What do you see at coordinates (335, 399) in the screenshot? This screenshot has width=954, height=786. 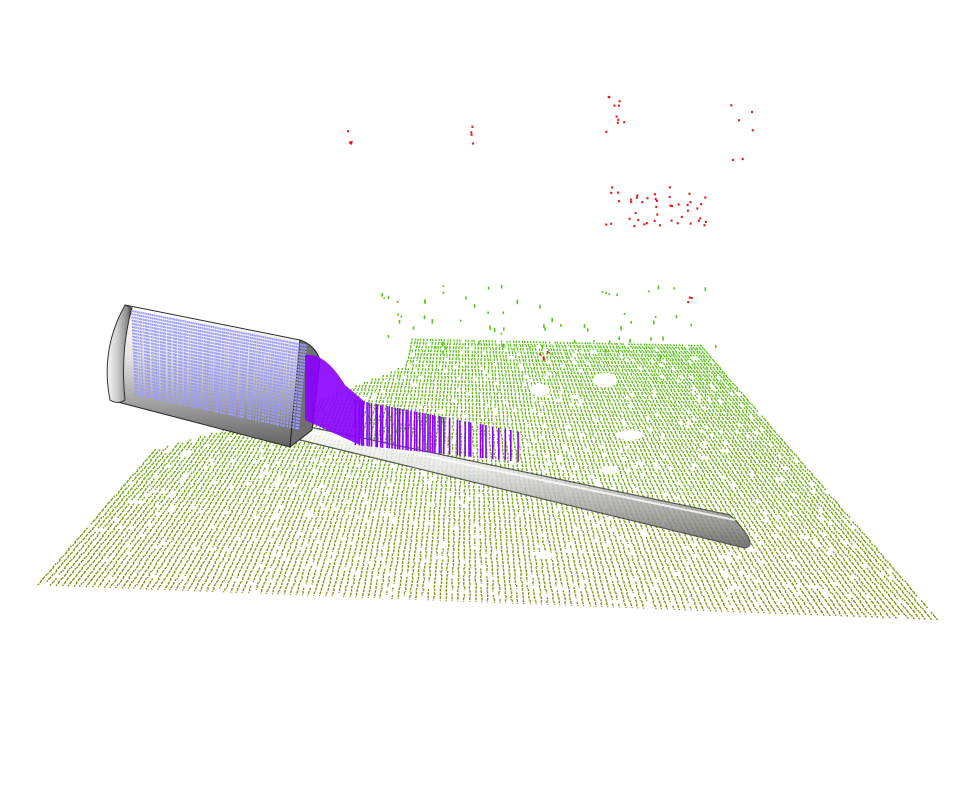 I see `cylinder-dense-region` at bounding box center [335, 399].